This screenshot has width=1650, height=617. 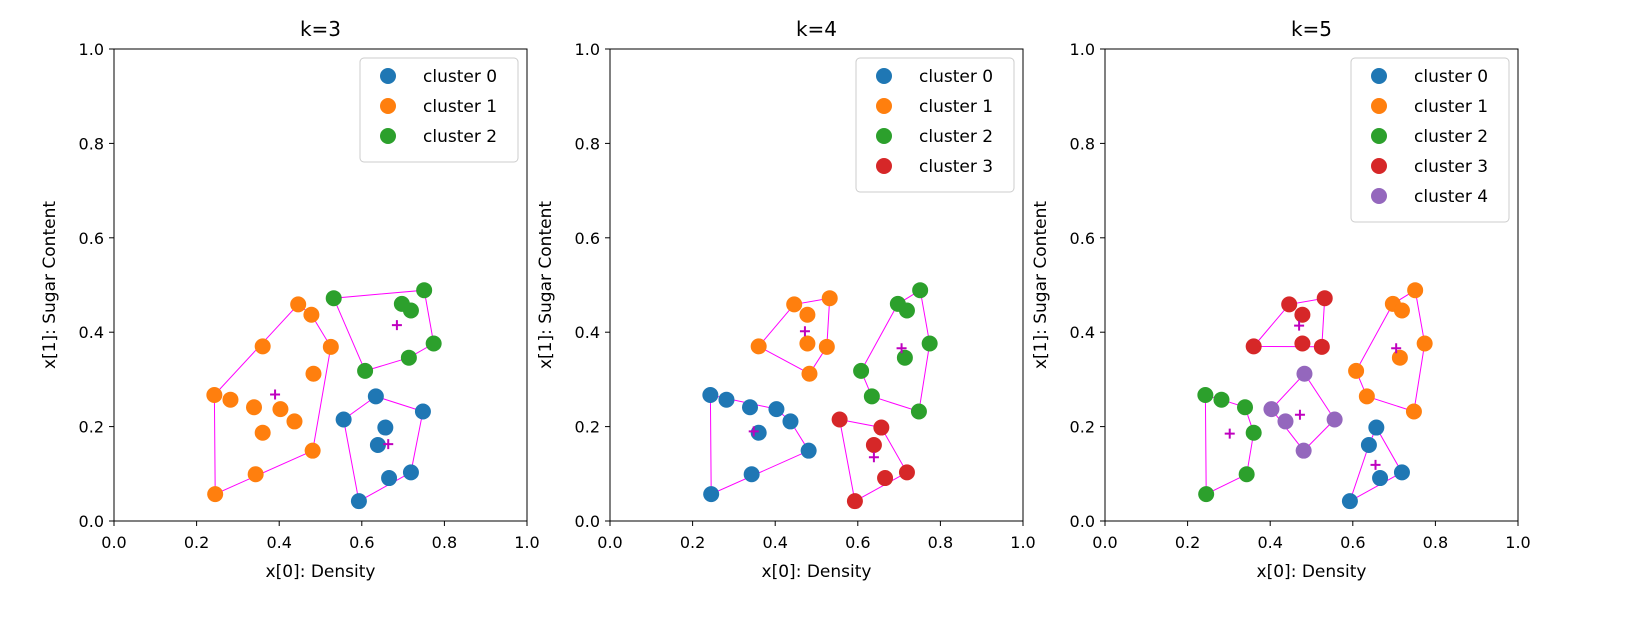 I want to click on cluster-0-hull, so click(x=759, y=444).